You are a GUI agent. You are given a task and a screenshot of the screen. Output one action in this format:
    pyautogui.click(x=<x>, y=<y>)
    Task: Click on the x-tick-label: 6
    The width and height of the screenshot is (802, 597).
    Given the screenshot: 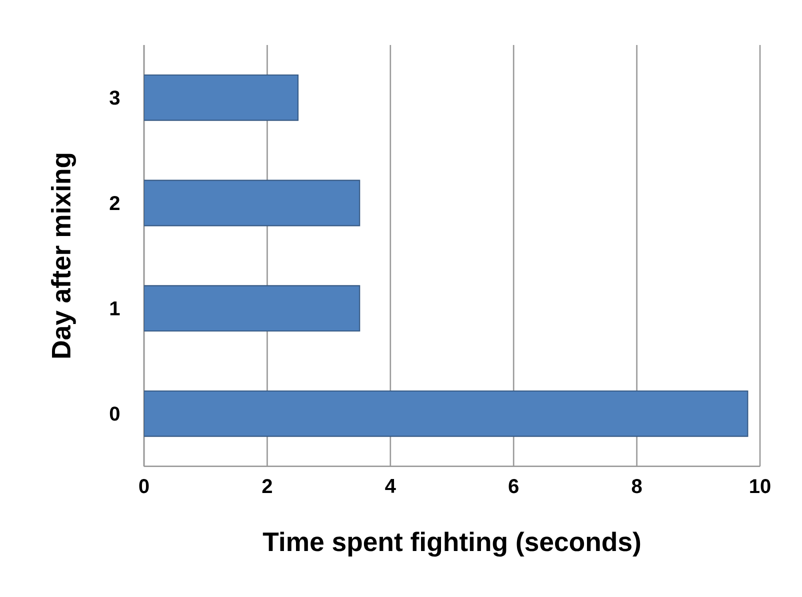 What is the action you would take?
    pyautogui.click(x=513, y=486)
    